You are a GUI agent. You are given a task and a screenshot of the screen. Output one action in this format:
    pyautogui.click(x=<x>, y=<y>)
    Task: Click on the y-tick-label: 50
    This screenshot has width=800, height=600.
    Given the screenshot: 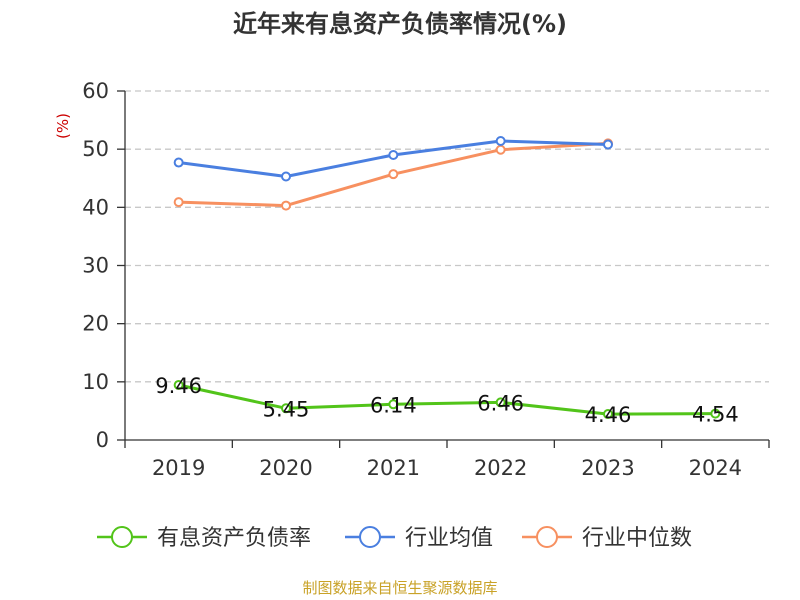 What is the action you would take?
    pyautogui.click(x=95, y=149)
    